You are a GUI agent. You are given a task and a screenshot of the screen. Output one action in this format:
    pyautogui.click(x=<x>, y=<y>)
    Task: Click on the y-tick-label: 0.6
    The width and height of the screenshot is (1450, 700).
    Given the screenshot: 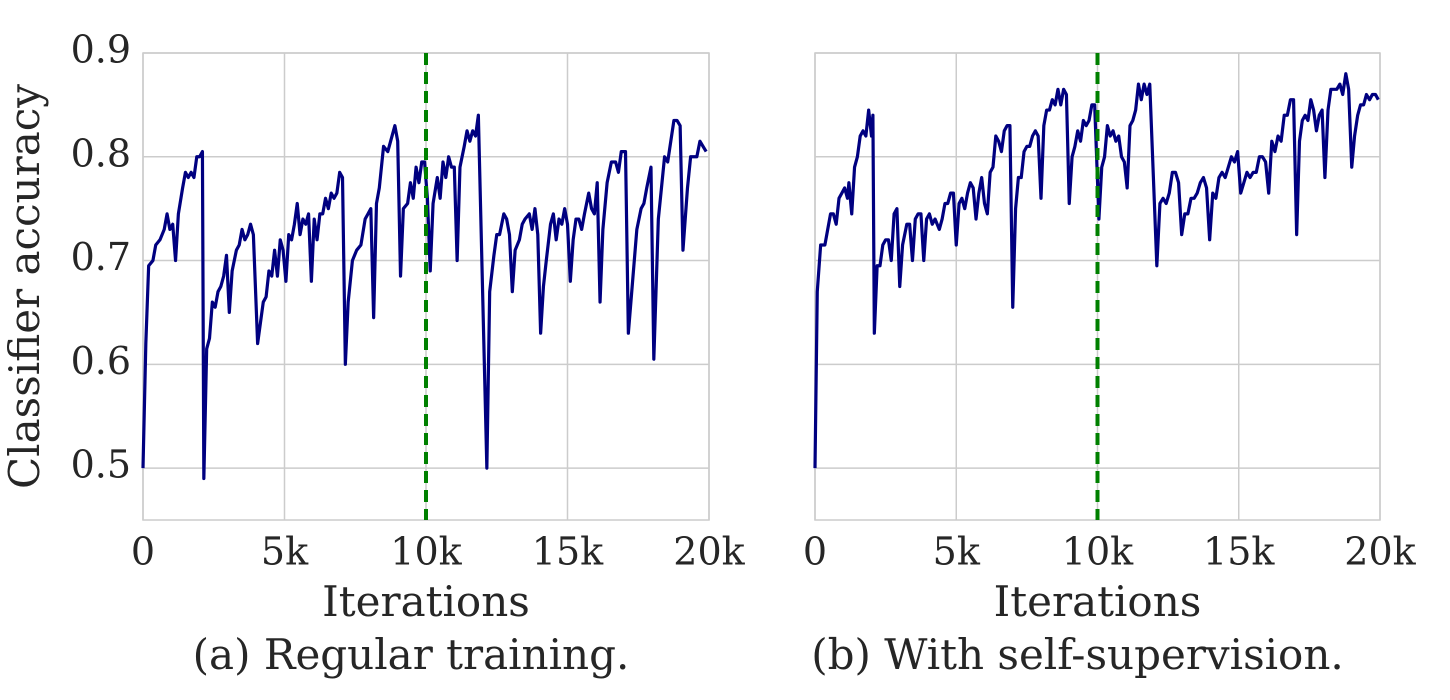 What is the action you would take?
    pyautogui.click(x=101, y=361)
    